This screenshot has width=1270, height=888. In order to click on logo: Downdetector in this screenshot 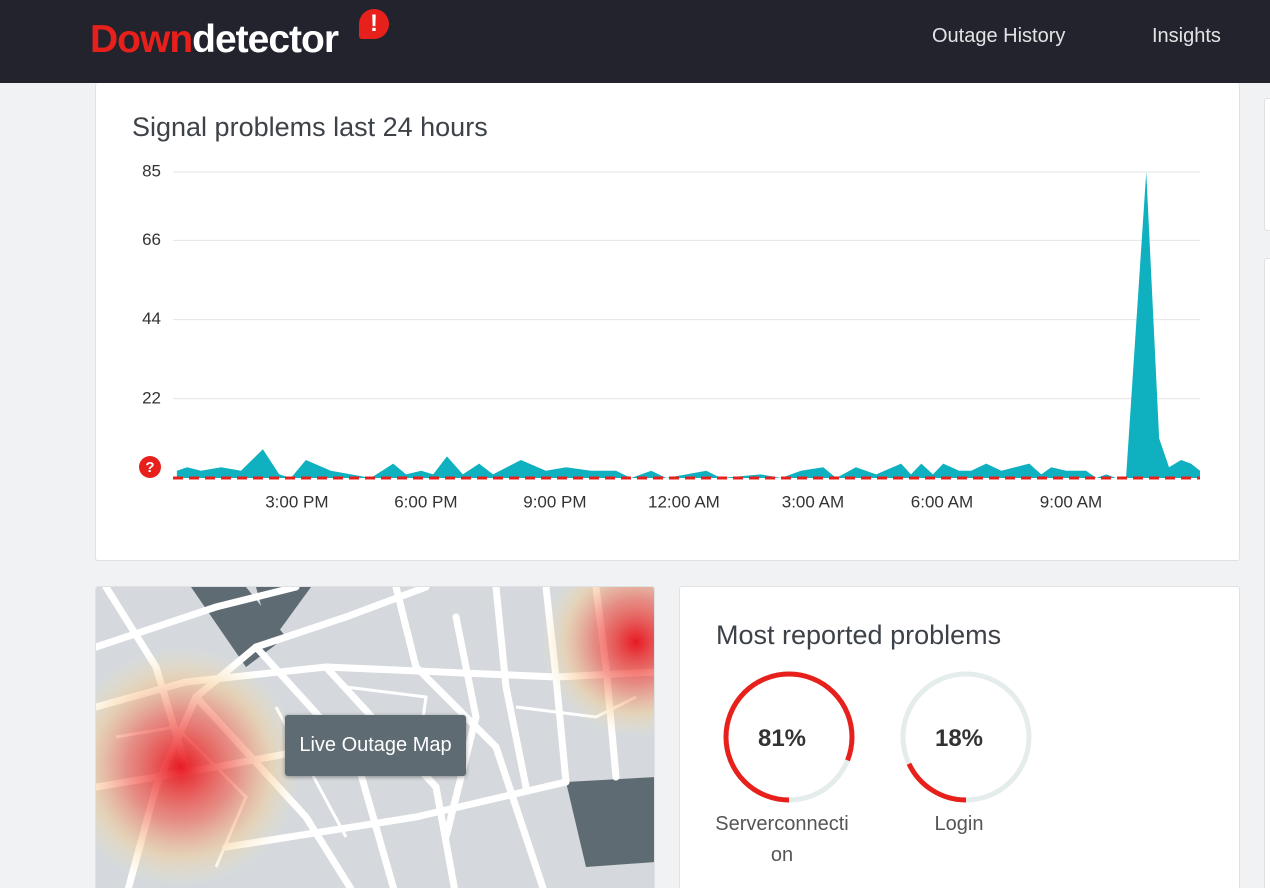, I will do `click(214, 40)`.